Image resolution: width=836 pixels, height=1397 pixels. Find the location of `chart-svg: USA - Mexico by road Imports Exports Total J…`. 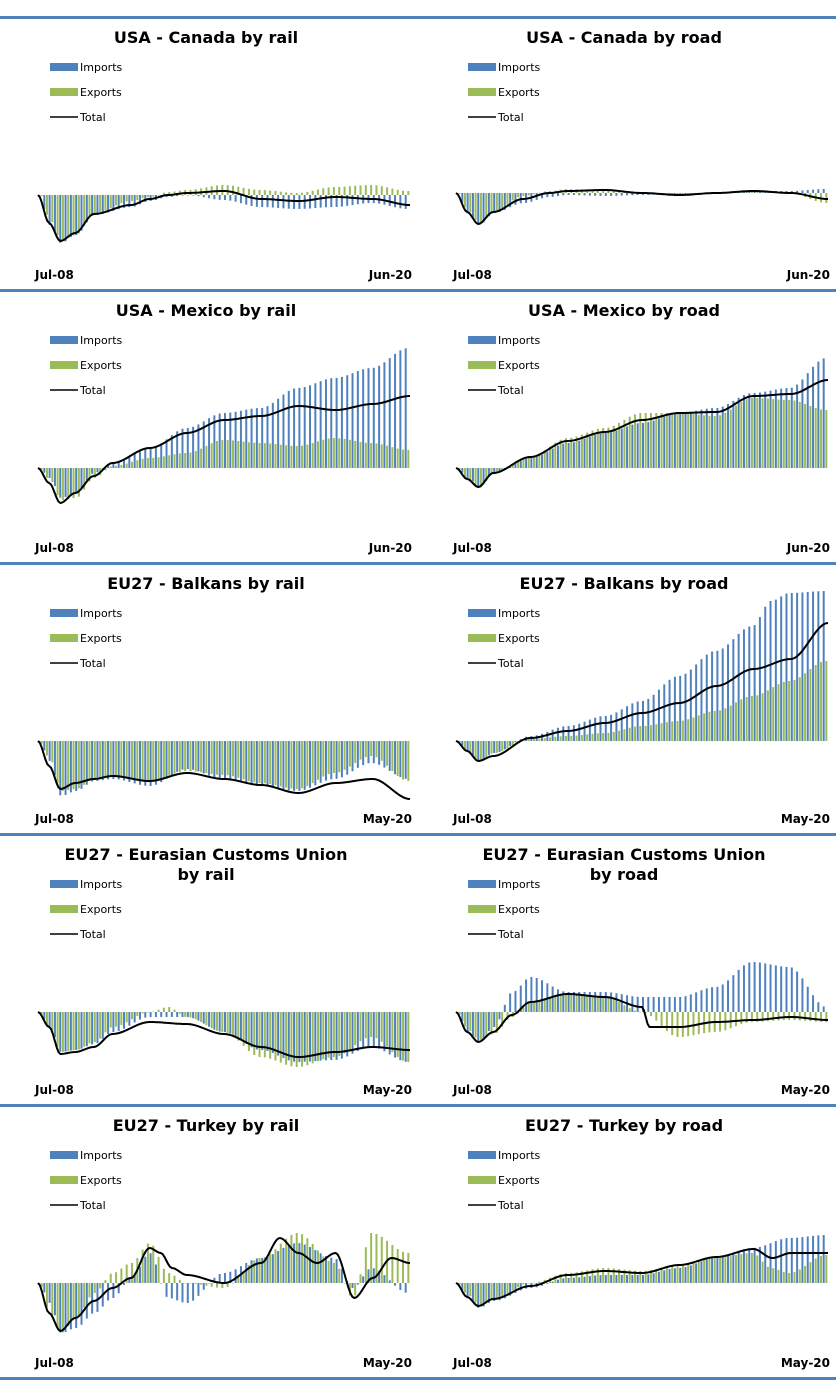

chart-svg: USA - Mexico by road Imports Exports Total J… is located at coordinates (641, 428).